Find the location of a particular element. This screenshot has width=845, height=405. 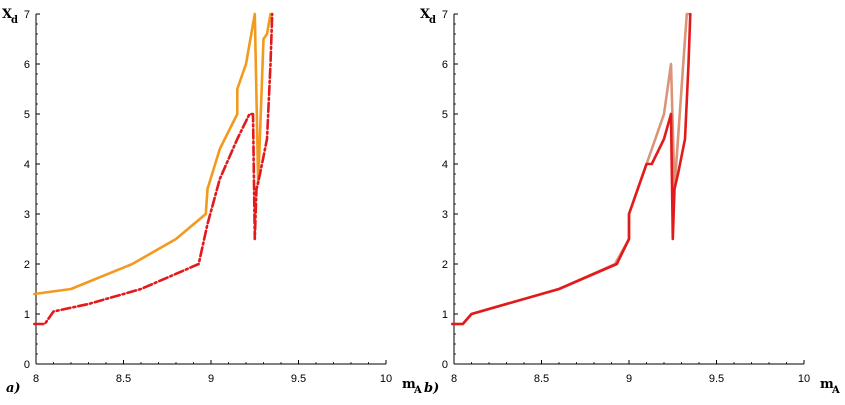

panel-label: b) is located at coordinates (431, 388).